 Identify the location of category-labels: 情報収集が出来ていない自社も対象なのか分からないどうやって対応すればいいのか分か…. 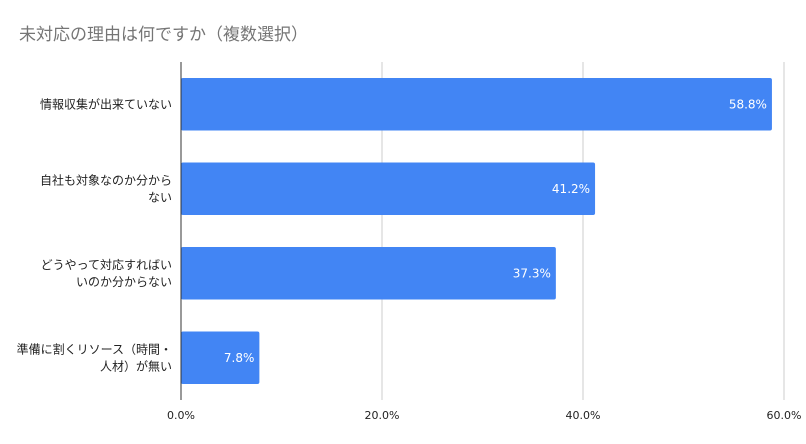
(94, 234).